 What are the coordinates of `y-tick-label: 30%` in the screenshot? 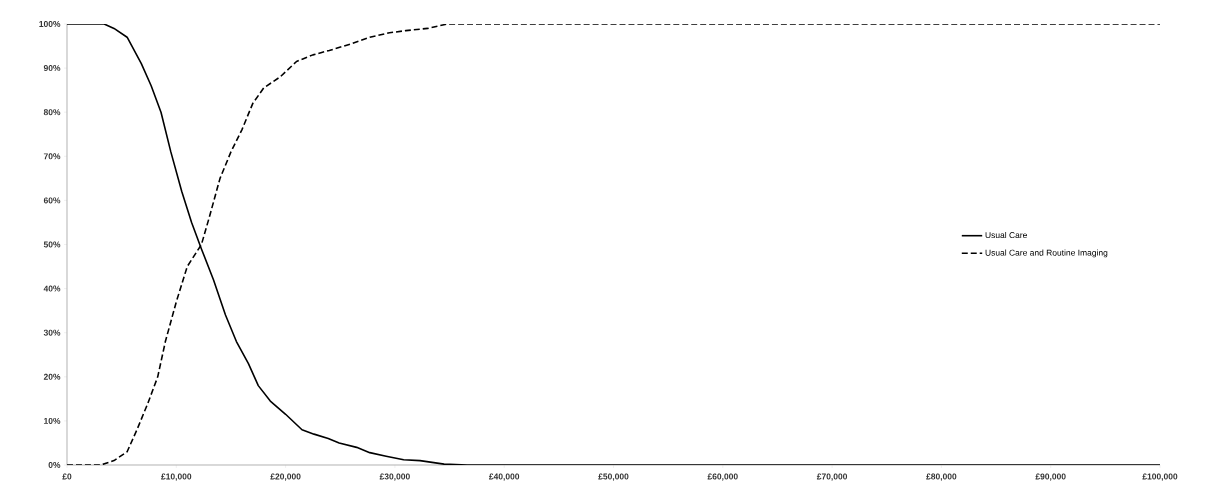 It's located at (52, 332).